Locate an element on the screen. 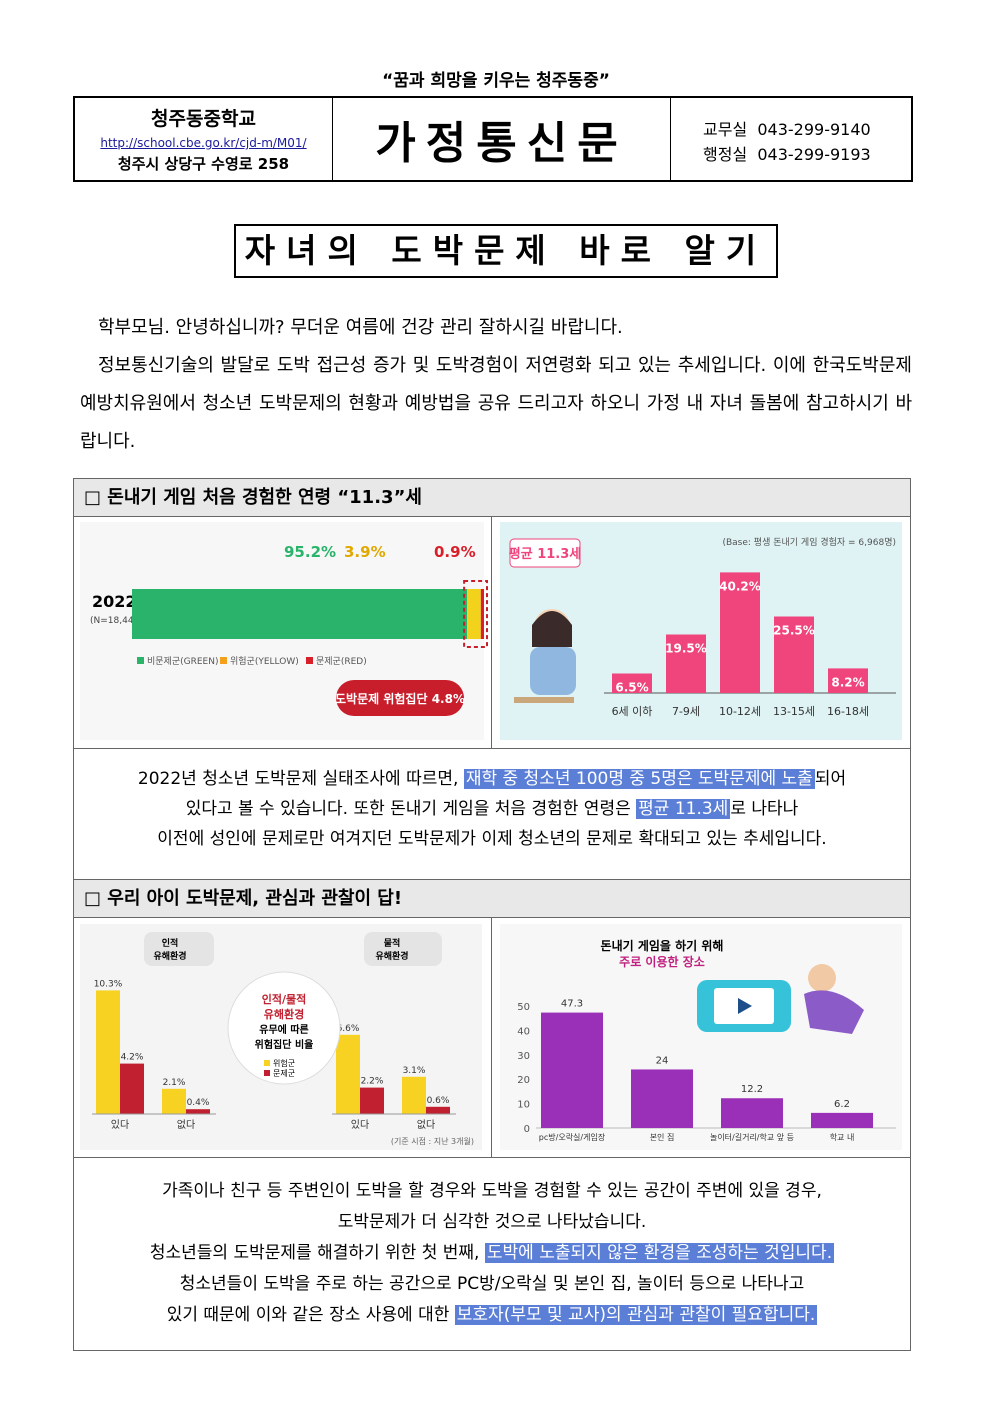 The height and width of the screenshot is (1403, 992). age-value-label: 25.5% is located at coordinates (794, 631).